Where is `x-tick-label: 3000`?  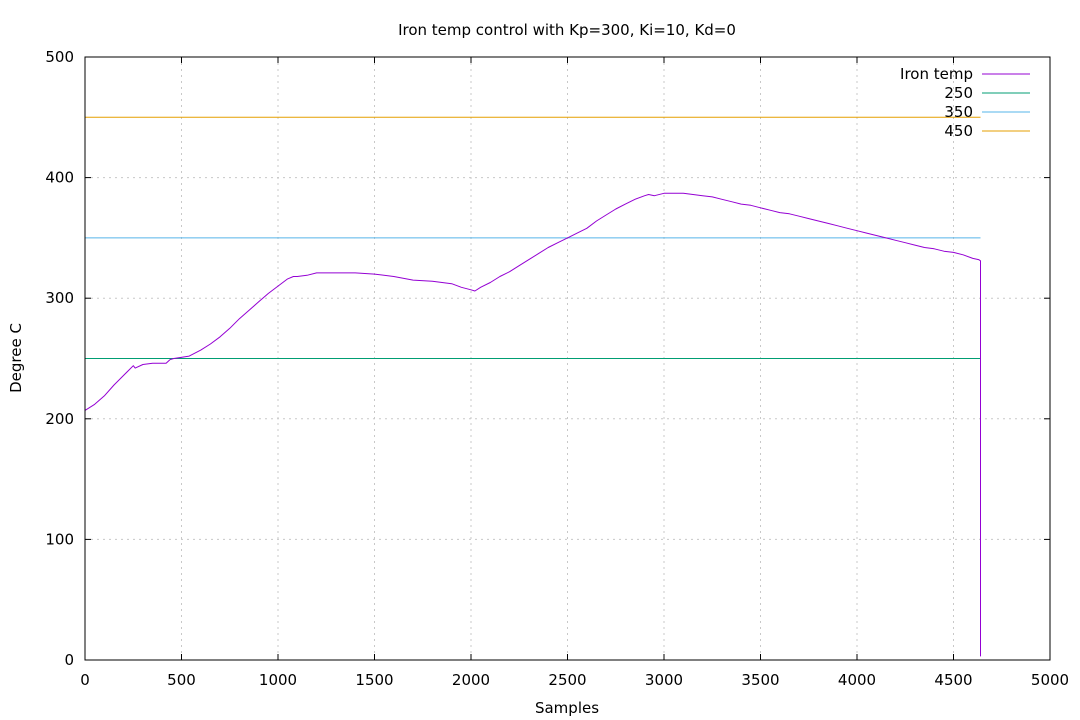 x-tick-label: 3000 is located at coordinates (664, 680).